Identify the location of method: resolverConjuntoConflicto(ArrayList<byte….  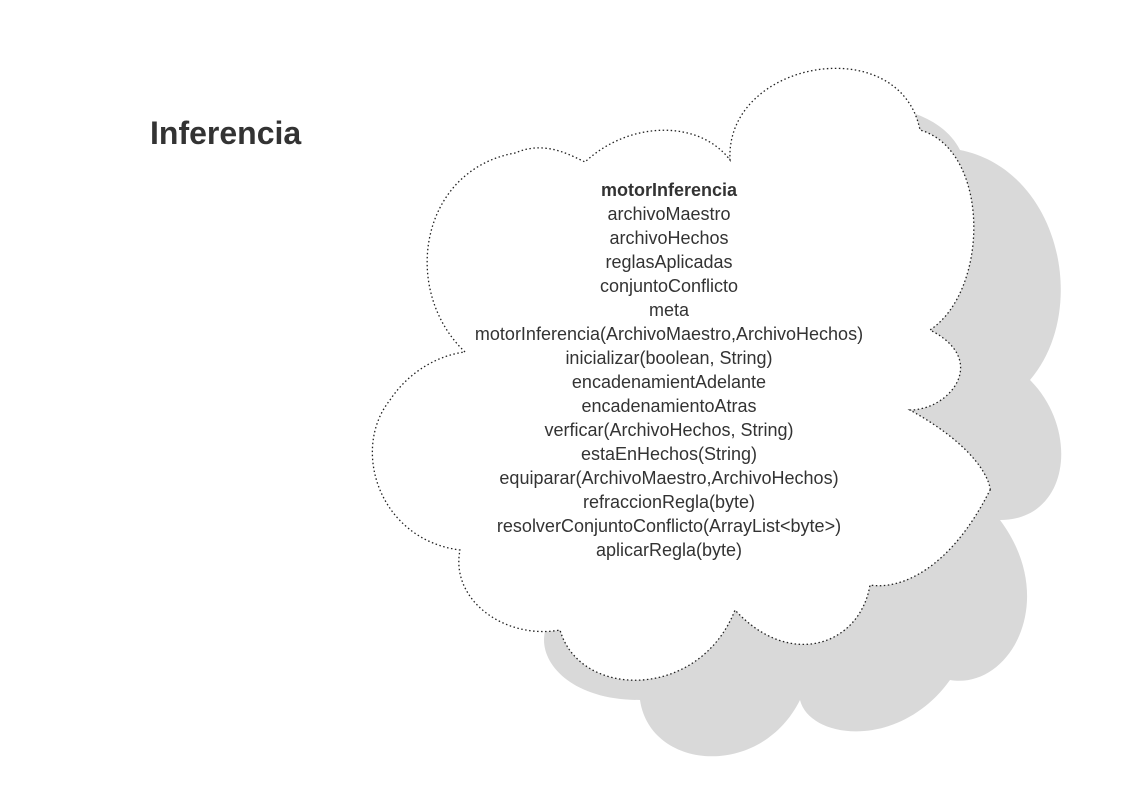
(669, 526).